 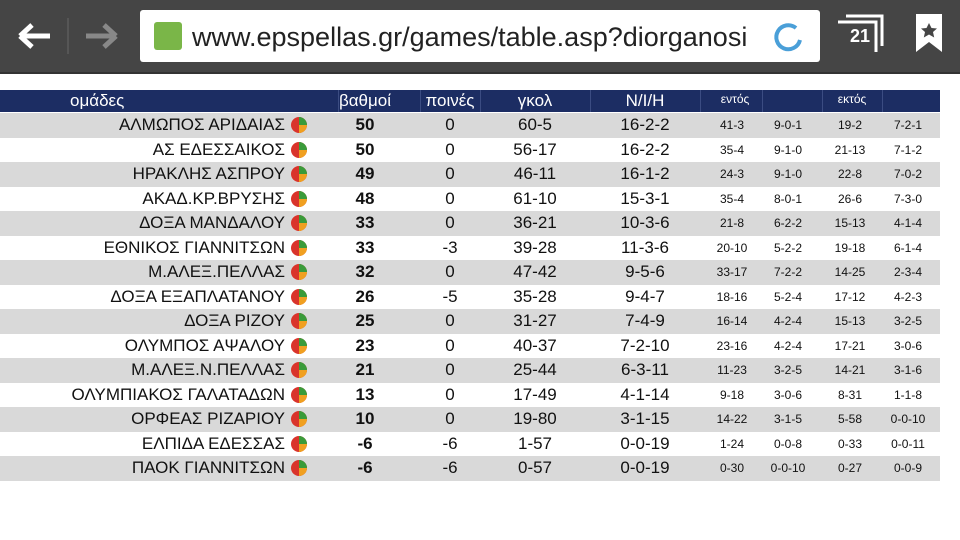 What do you see at coordinates (645, 271) in the screenshot?
I see `table-cell: 9-5-6` at bounding box center [645, 271].